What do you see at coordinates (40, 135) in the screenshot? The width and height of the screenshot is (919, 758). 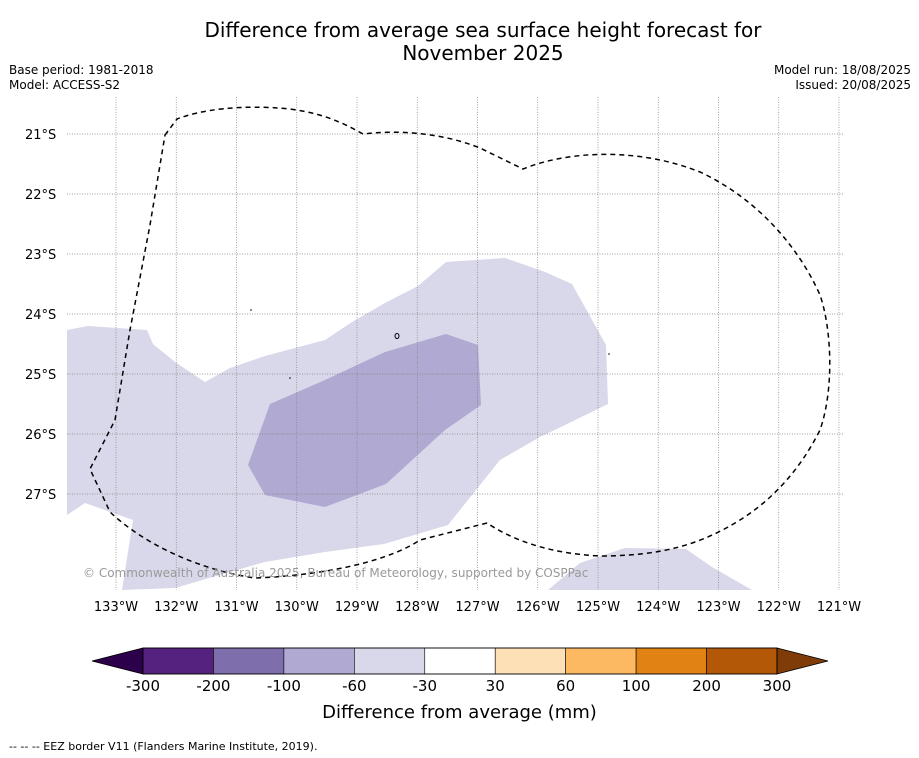 I see `latitude-label: 21°S` at bounding box center [40, 135].